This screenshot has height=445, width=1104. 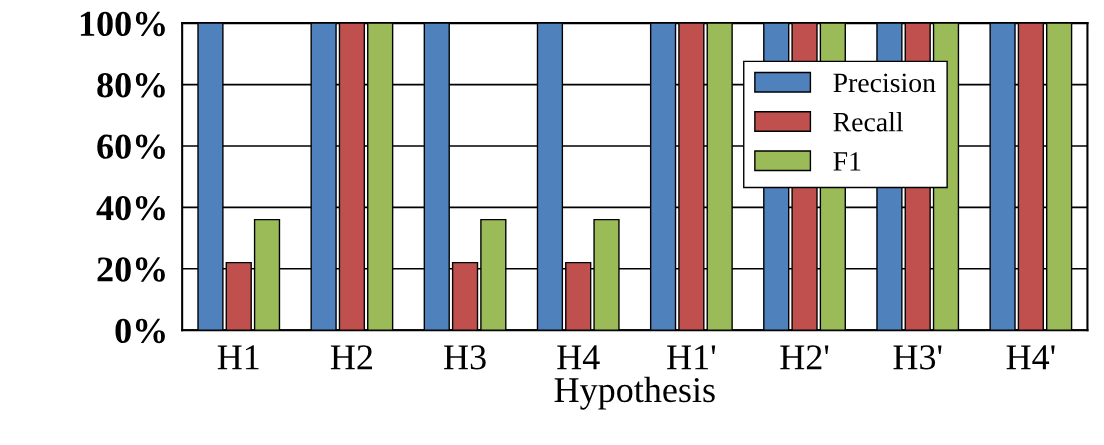 I want to click on x-tick-label: H4, so click(x=578, y=357).